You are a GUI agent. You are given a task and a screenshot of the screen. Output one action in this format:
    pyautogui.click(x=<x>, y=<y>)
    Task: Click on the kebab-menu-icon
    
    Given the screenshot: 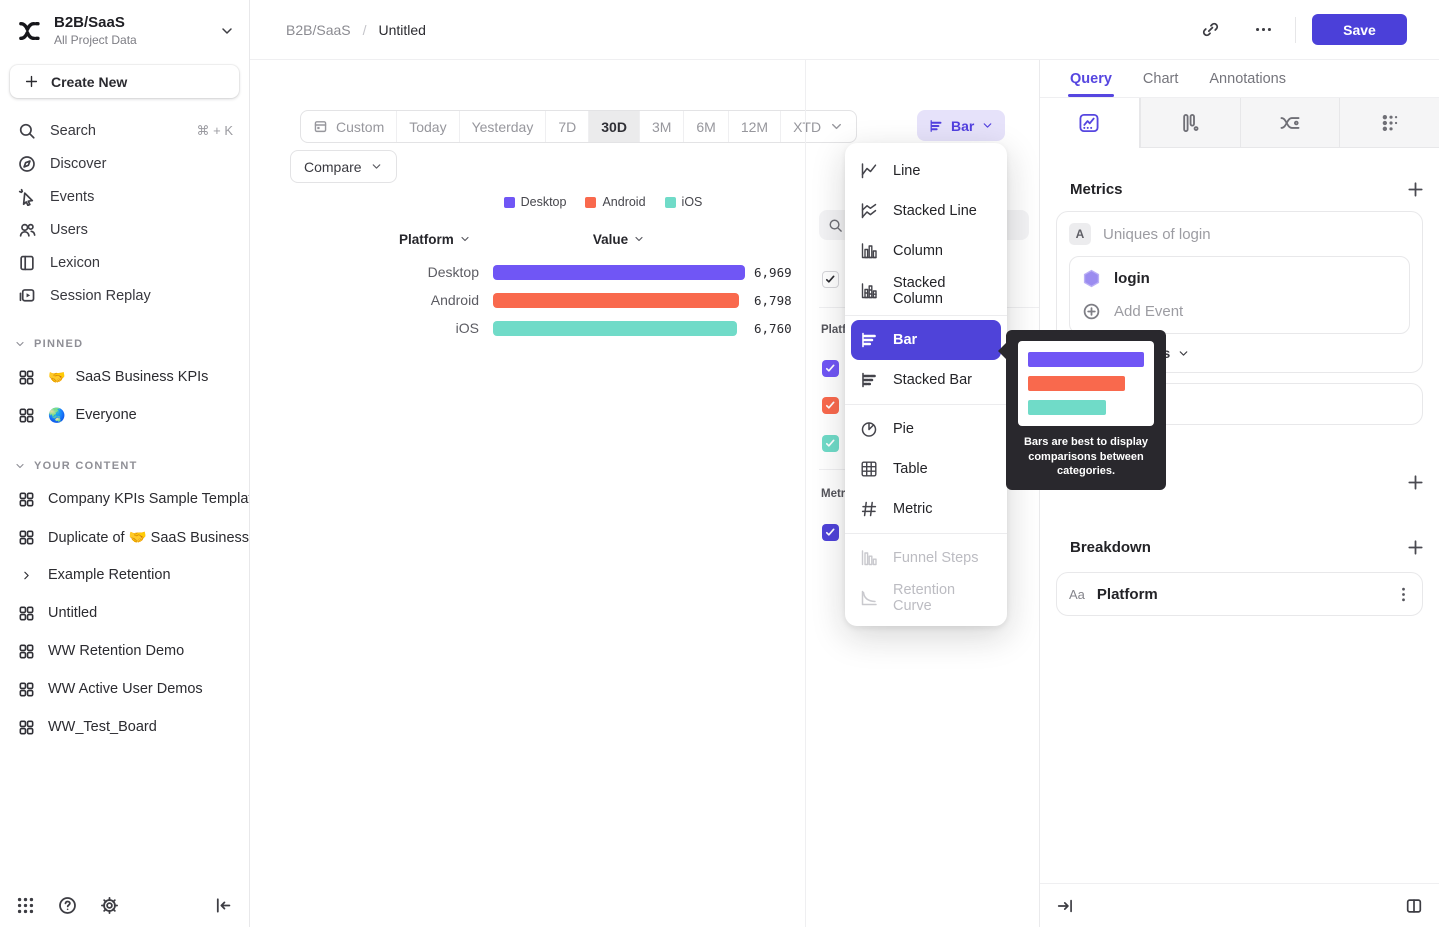 What is the action you would take?
    pyautogui.click(x=1403, y=594)
    